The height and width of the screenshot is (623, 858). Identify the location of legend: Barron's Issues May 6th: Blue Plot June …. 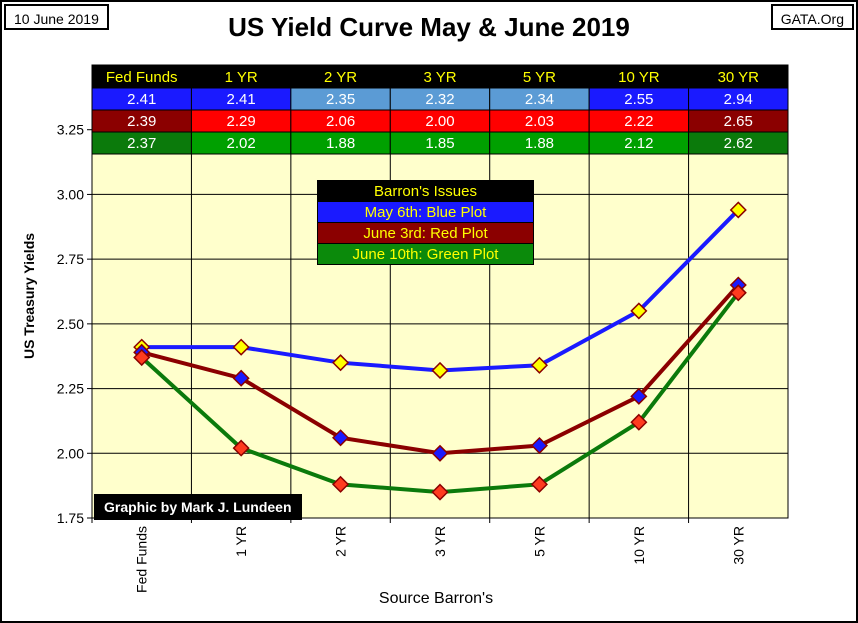
(425, 222).